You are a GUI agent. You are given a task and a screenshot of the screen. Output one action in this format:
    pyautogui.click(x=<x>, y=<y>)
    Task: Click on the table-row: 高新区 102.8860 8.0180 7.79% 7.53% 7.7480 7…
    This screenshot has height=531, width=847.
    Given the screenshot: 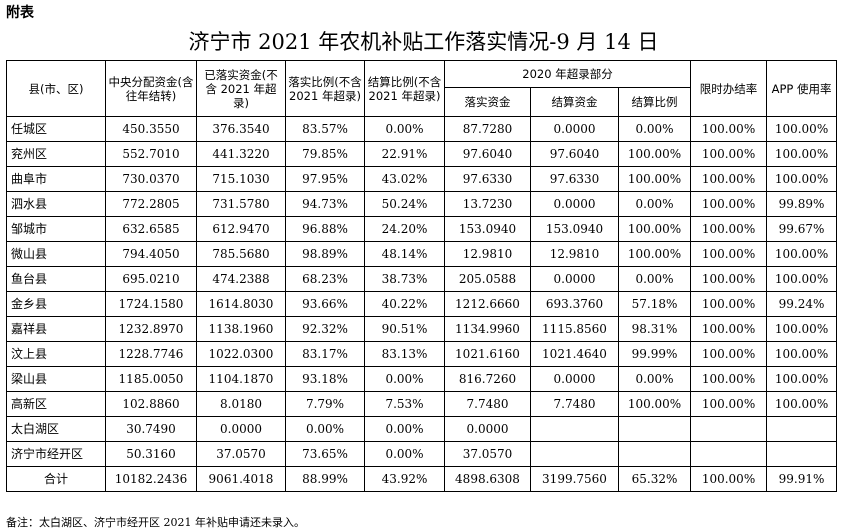 What is the action you would take?
    pyautogui.click(x=422, y=404)
    